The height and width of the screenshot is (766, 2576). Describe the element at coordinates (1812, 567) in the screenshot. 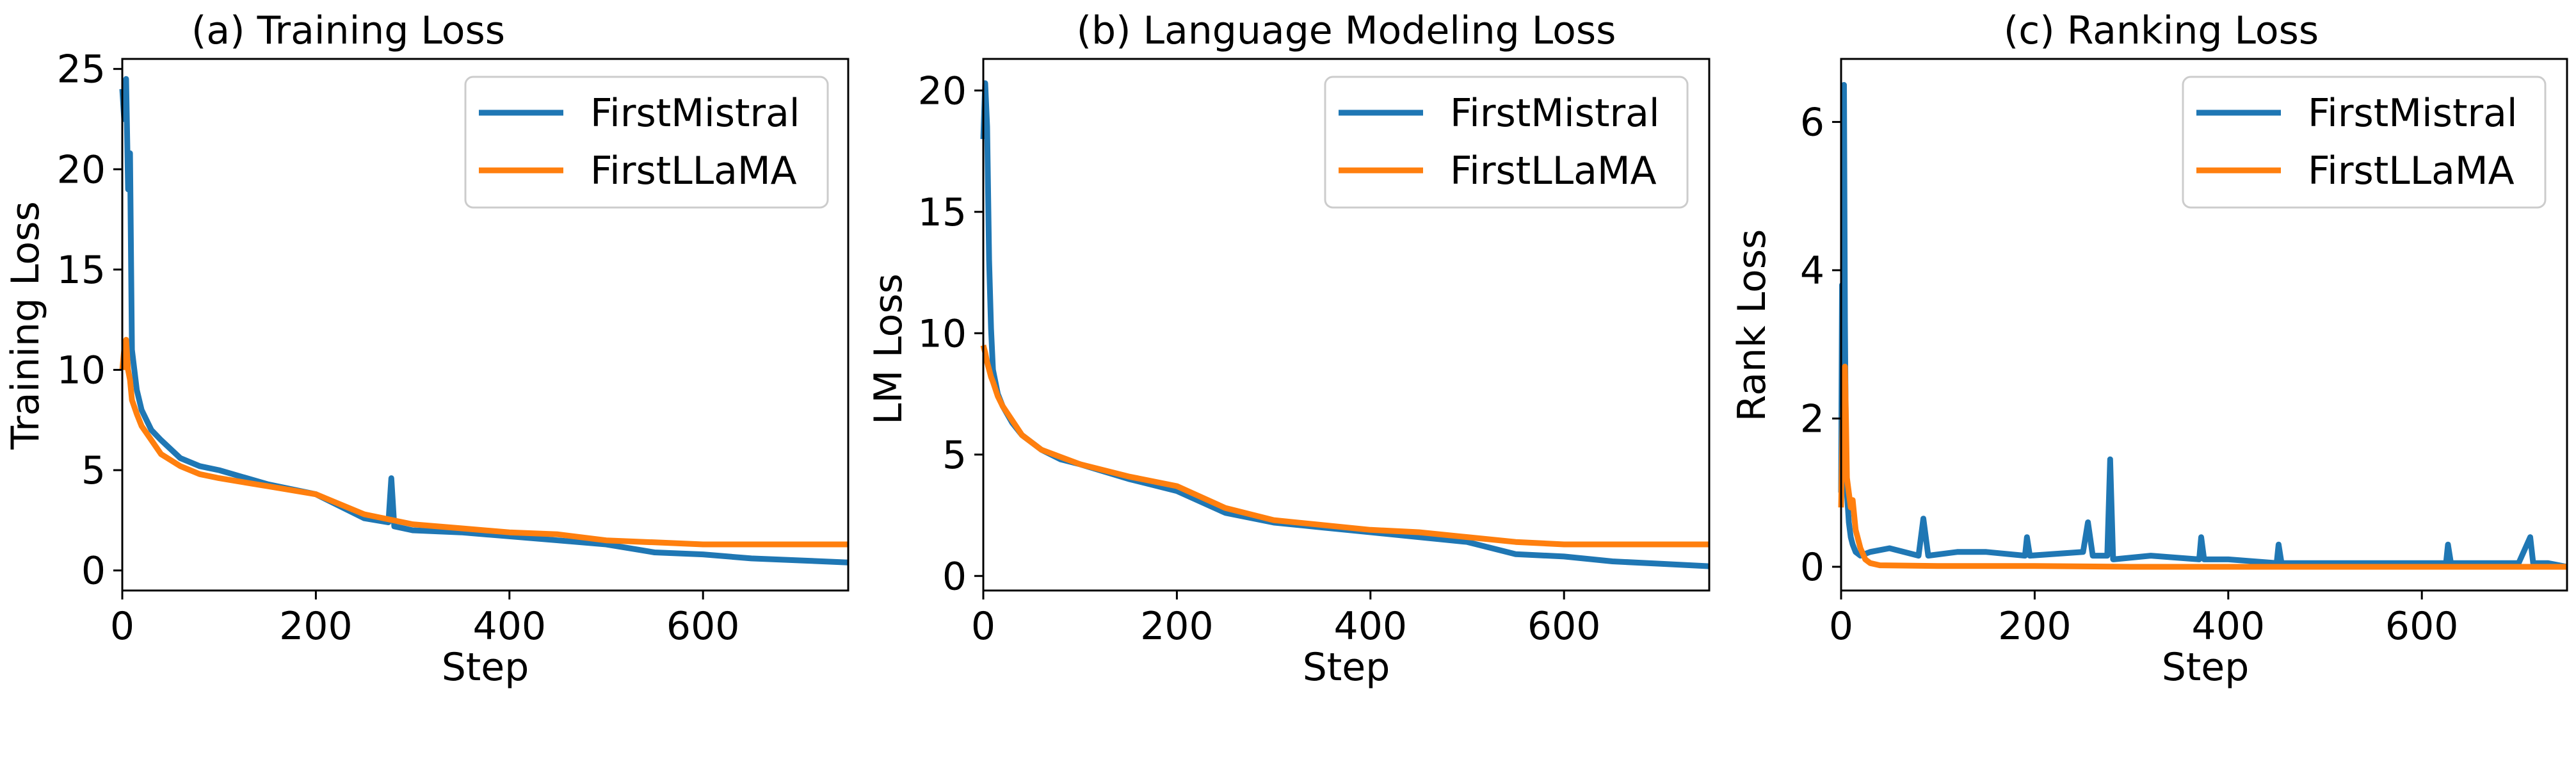

I see `panel-c-ytick-label: 0` at that location.